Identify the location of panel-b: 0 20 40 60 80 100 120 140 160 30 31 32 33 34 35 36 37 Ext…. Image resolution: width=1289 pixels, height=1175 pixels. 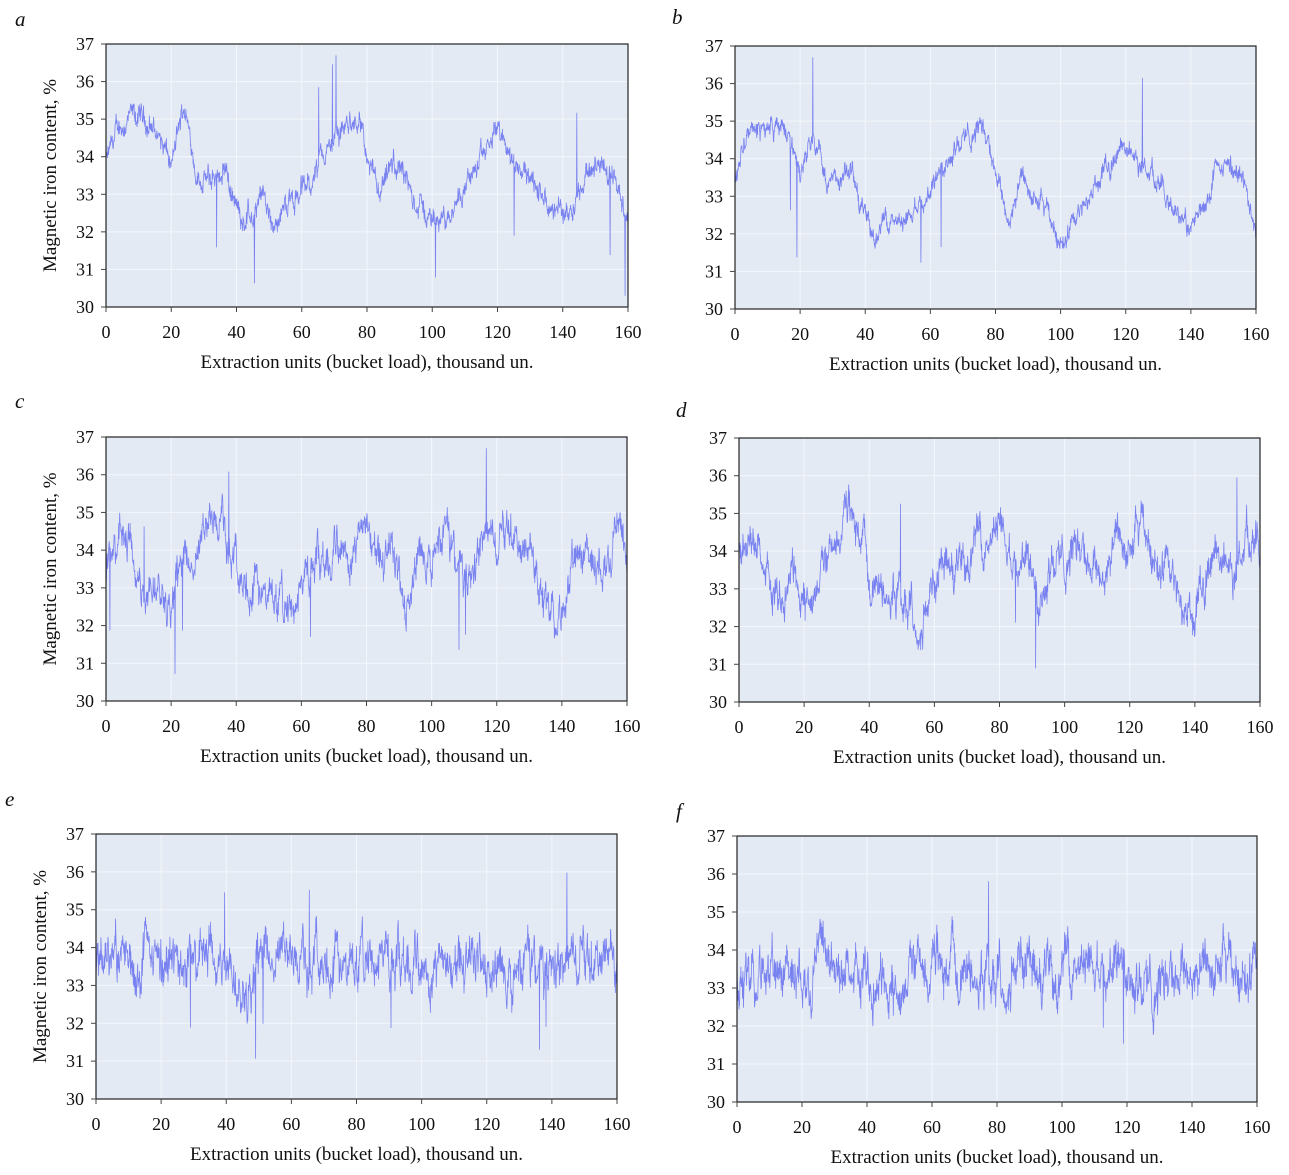
(971, 190).